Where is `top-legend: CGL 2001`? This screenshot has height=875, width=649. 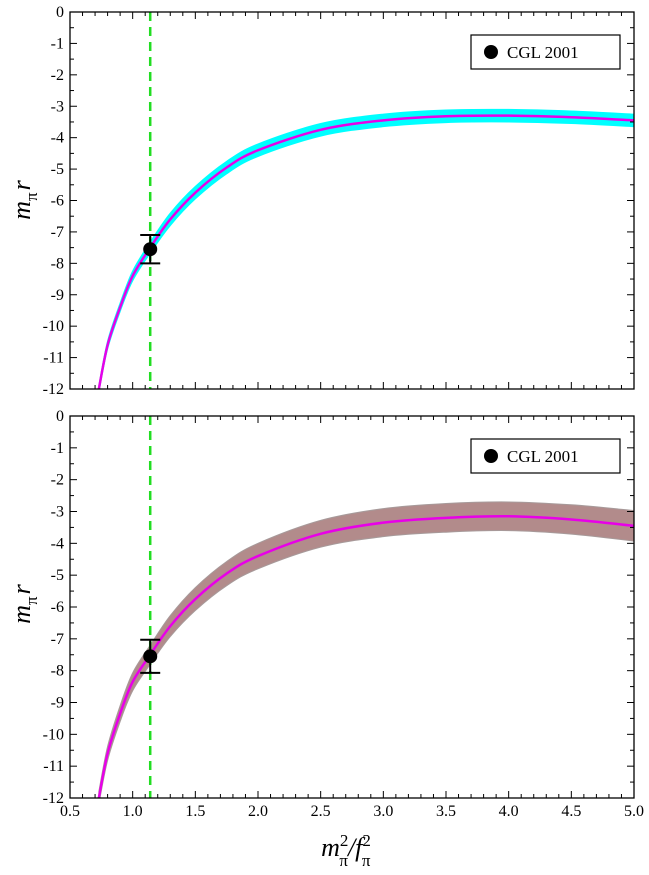 top-legend: CGL 2001 is located at coordinates (545, 52).